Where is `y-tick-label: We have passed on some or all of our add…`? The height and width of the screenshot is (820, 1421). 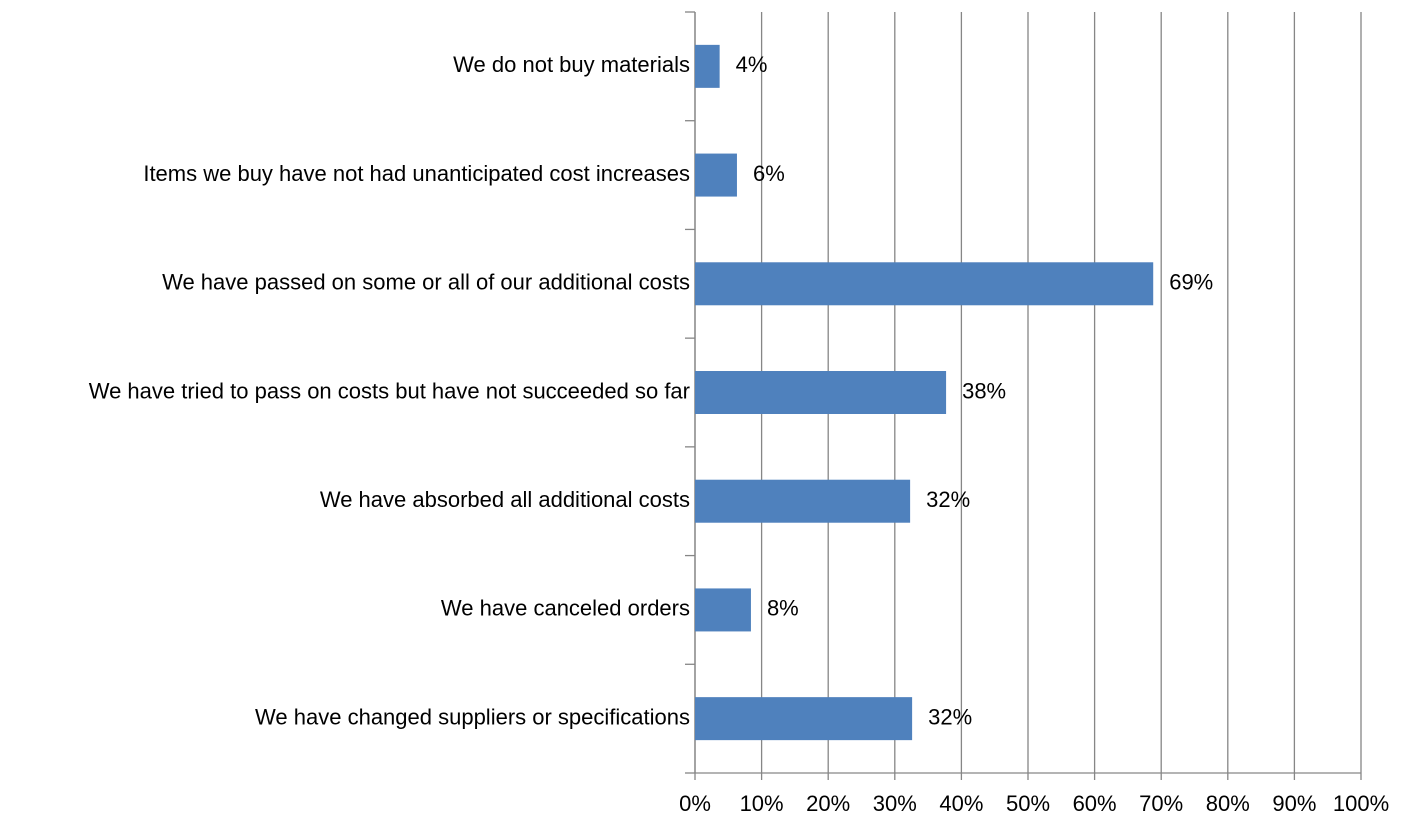 y-tick-label: We have passed on some or all of our add… is located at coordinates (426, 282).